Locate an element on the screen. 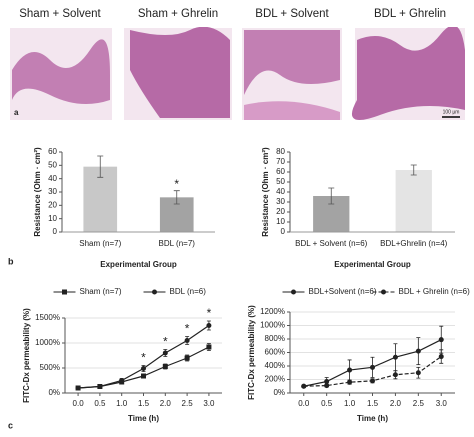 This screenshot has height=437, width=474. legend-label: Sham (n=7) is located at coordinates (101, 291).